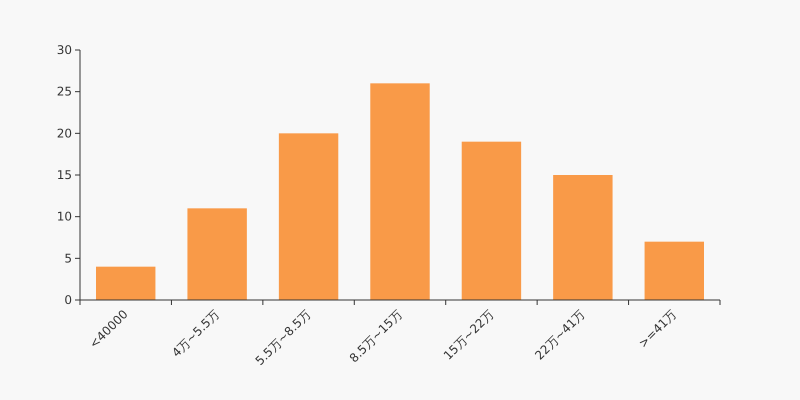 Image resolution: width=800 pixels, height=400 pixels. What do you see at coordinates (64, 217) in the screenshot?
I see `y-tick-label: 10` at bounding box center [64, 217].